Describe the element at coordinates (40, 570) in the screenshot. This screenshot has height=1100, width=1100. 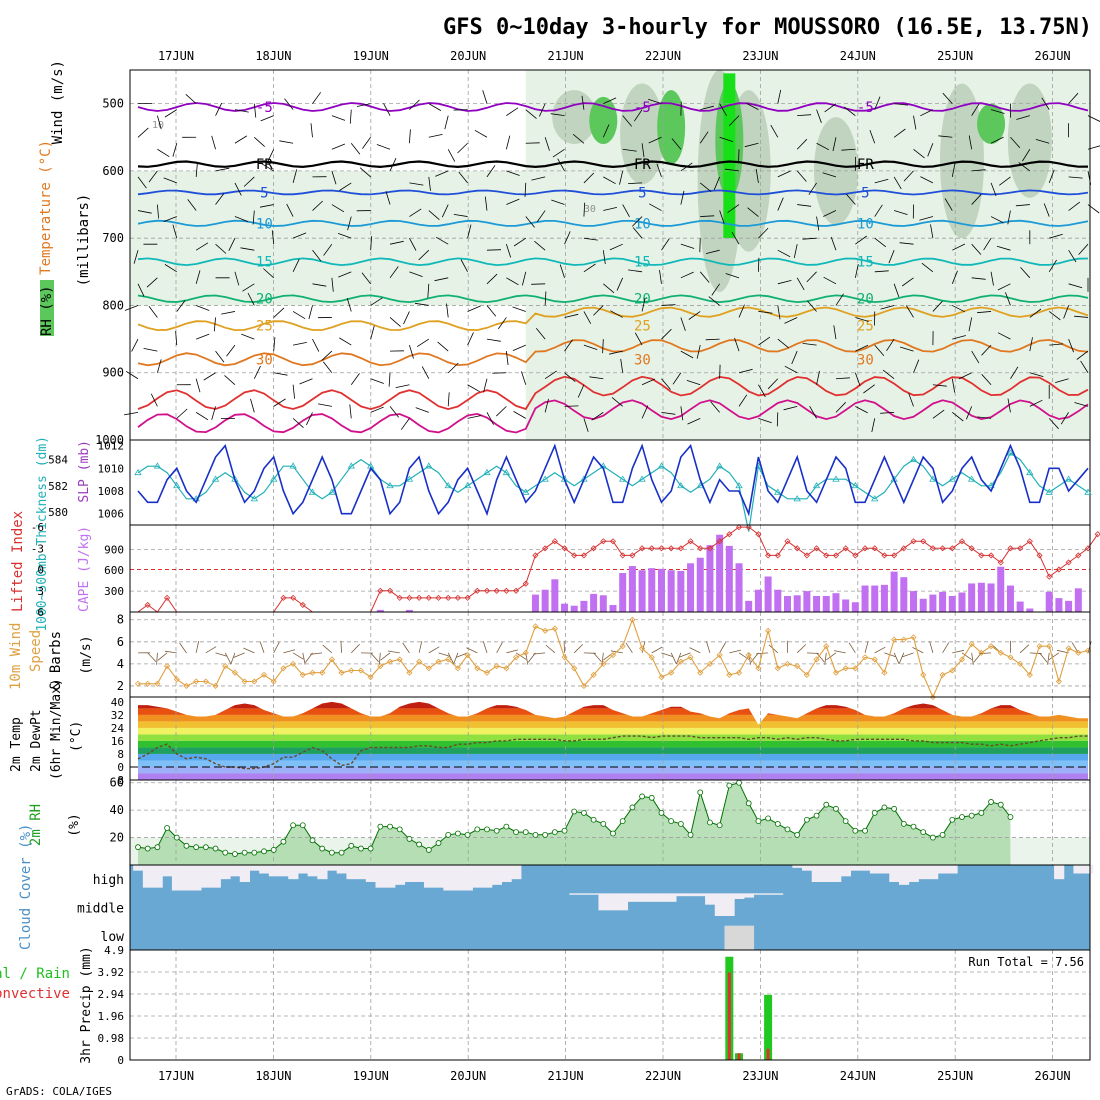
I see `lifted-index-tick-label: 0` at that location.